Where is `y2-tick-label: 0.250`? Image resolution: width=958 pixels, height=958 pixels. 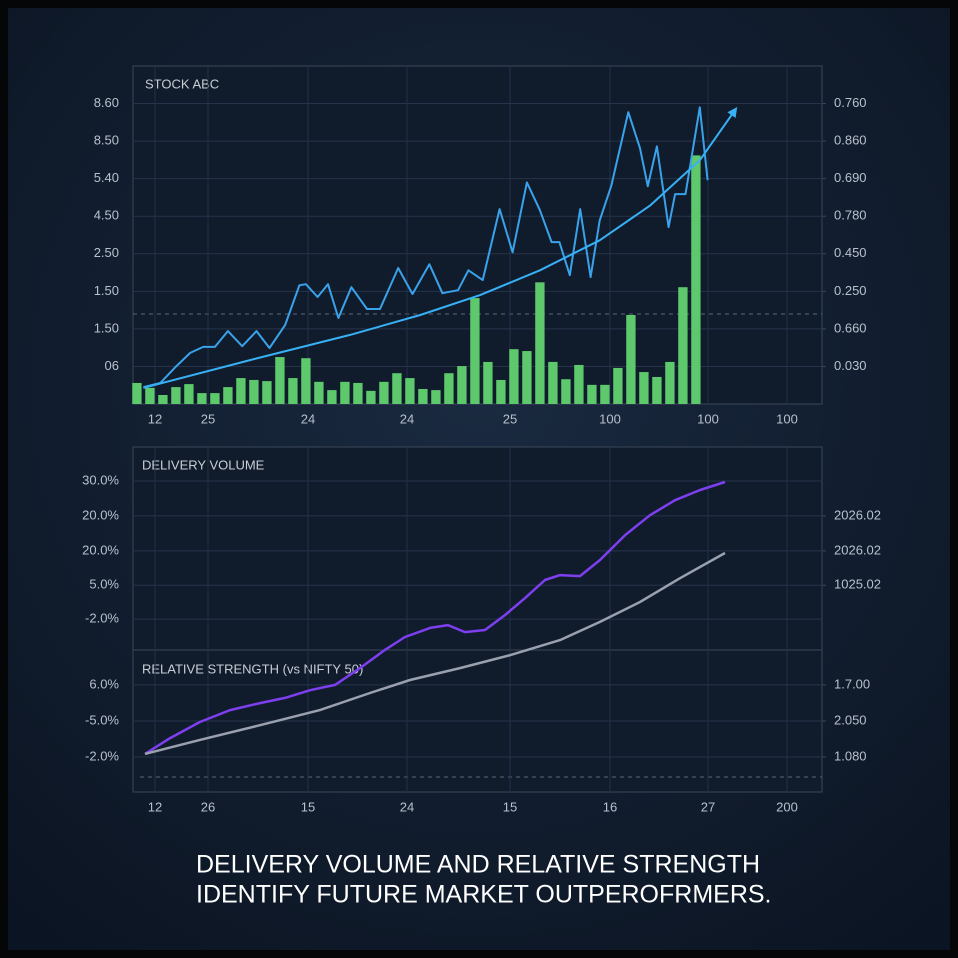 y2-tick-label: 0.250 is located at coordinates (850, 290).